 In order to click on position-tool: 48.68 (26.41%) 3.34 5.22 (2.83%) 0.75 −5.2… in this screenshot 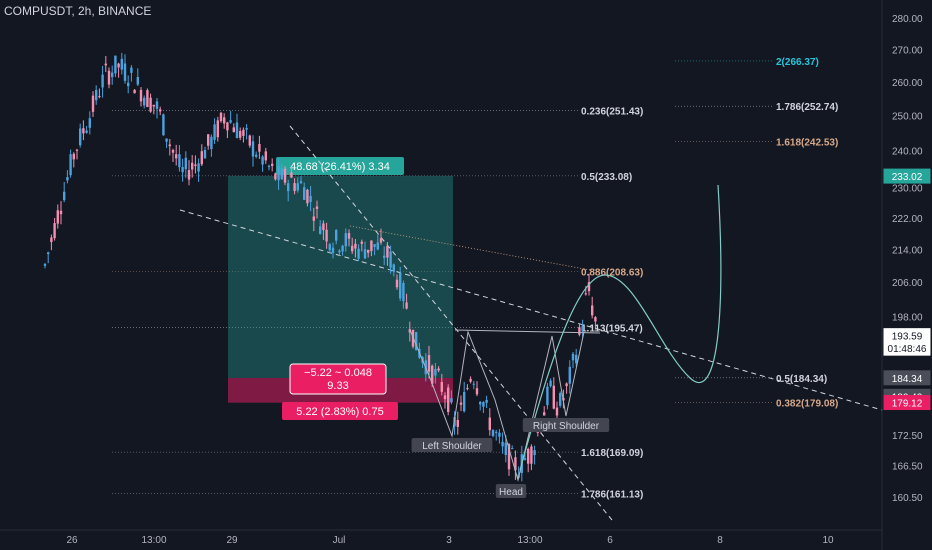, I will do `click(340, 288)`.